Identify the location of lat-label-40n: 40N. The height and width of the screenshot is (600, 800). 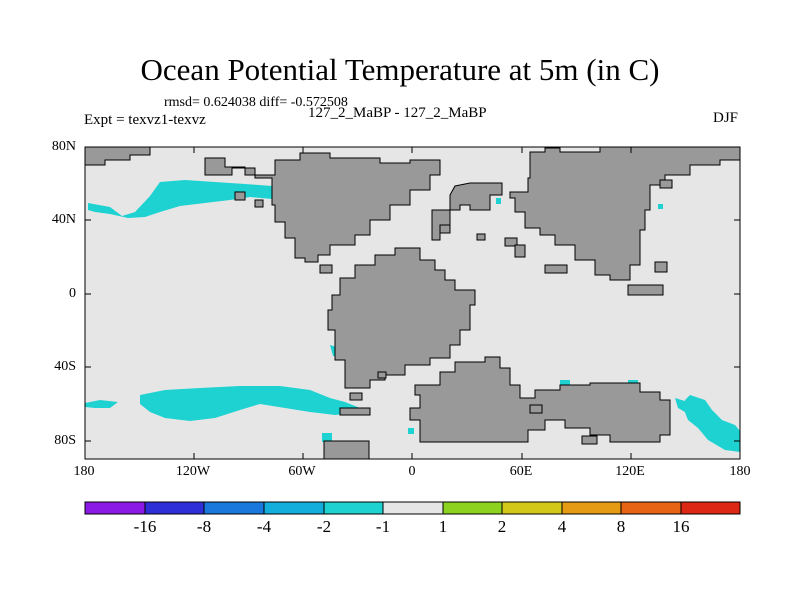
(63, 219).